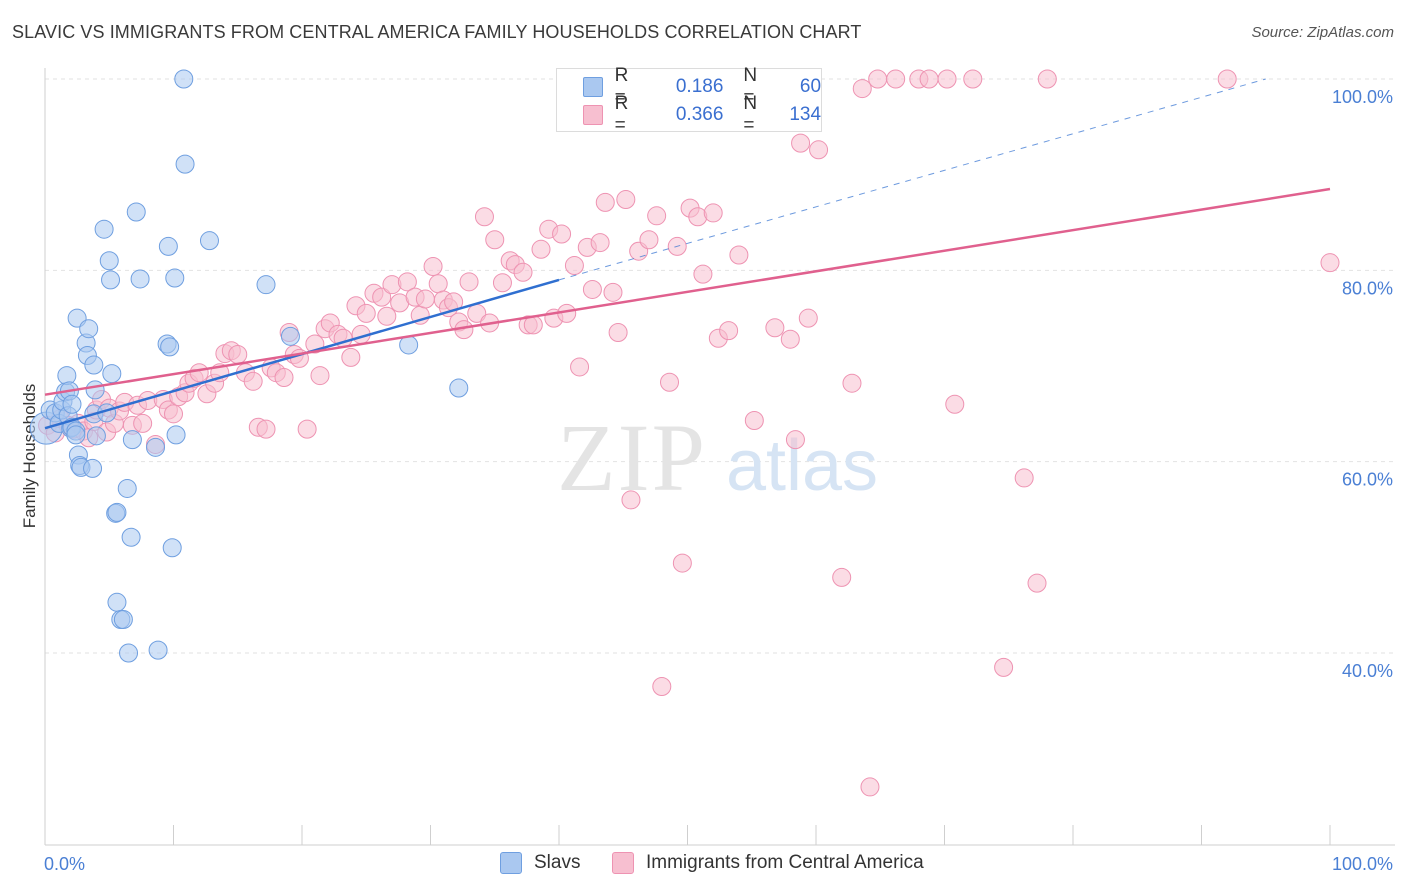  Describe the element at coordinates (912, 179) in the screenshot. I see `trend-line-slavs-extension` at that location.